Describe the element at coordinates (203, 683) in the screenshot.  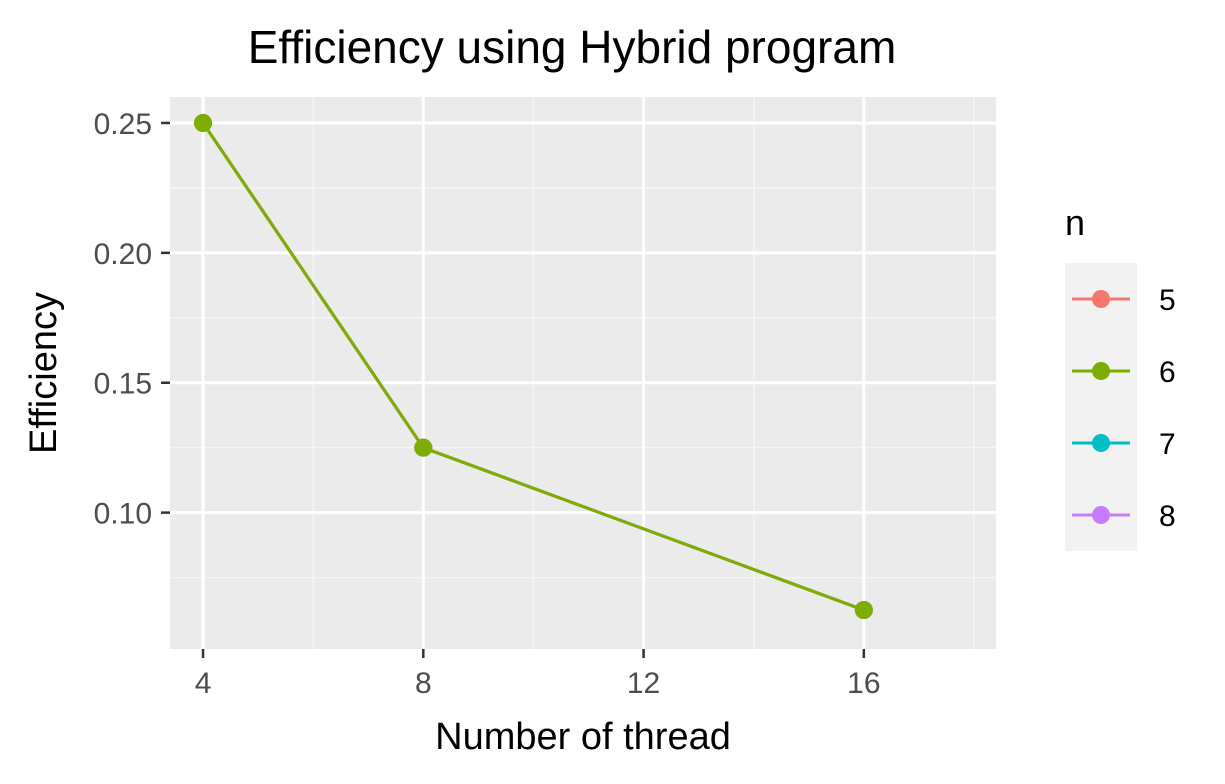
I see `x-tick-label: 4` at that location.